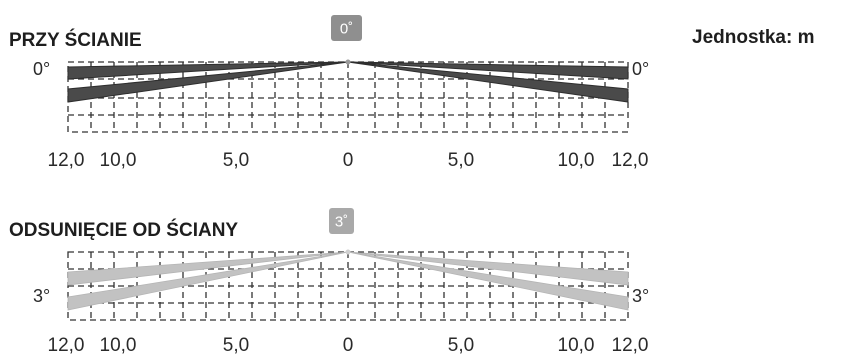 The width and height of the screenshot is (864, 356). I want to click on angle-badge-label: 0˚, so click(346, 29).